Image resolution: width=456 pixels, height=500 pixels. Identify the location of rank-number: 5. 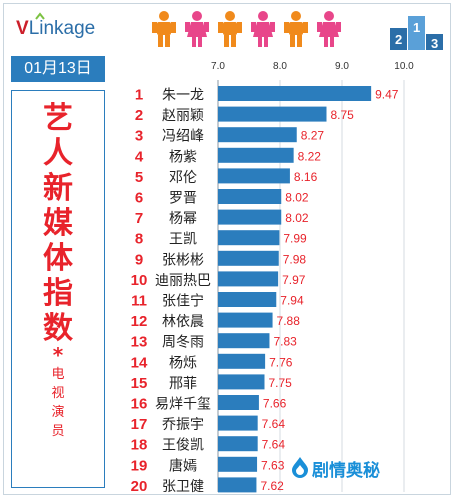
(139, 177).